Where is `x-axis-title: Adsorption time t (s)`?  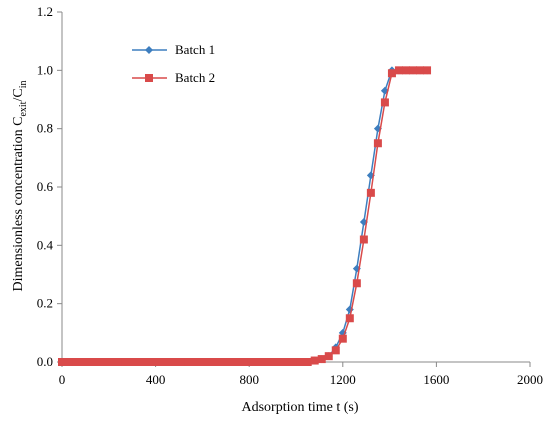 x-axis-title: Adsorption time t (s) is located at coordinates (299, 407).